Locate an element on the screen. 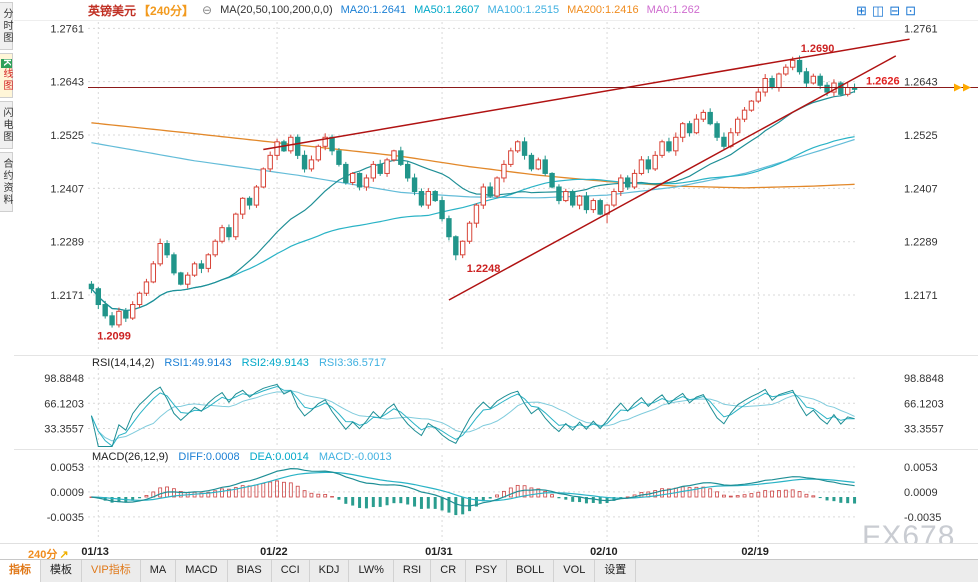  symbol-name: 英镑美元 is located at coordinates (112, 10).